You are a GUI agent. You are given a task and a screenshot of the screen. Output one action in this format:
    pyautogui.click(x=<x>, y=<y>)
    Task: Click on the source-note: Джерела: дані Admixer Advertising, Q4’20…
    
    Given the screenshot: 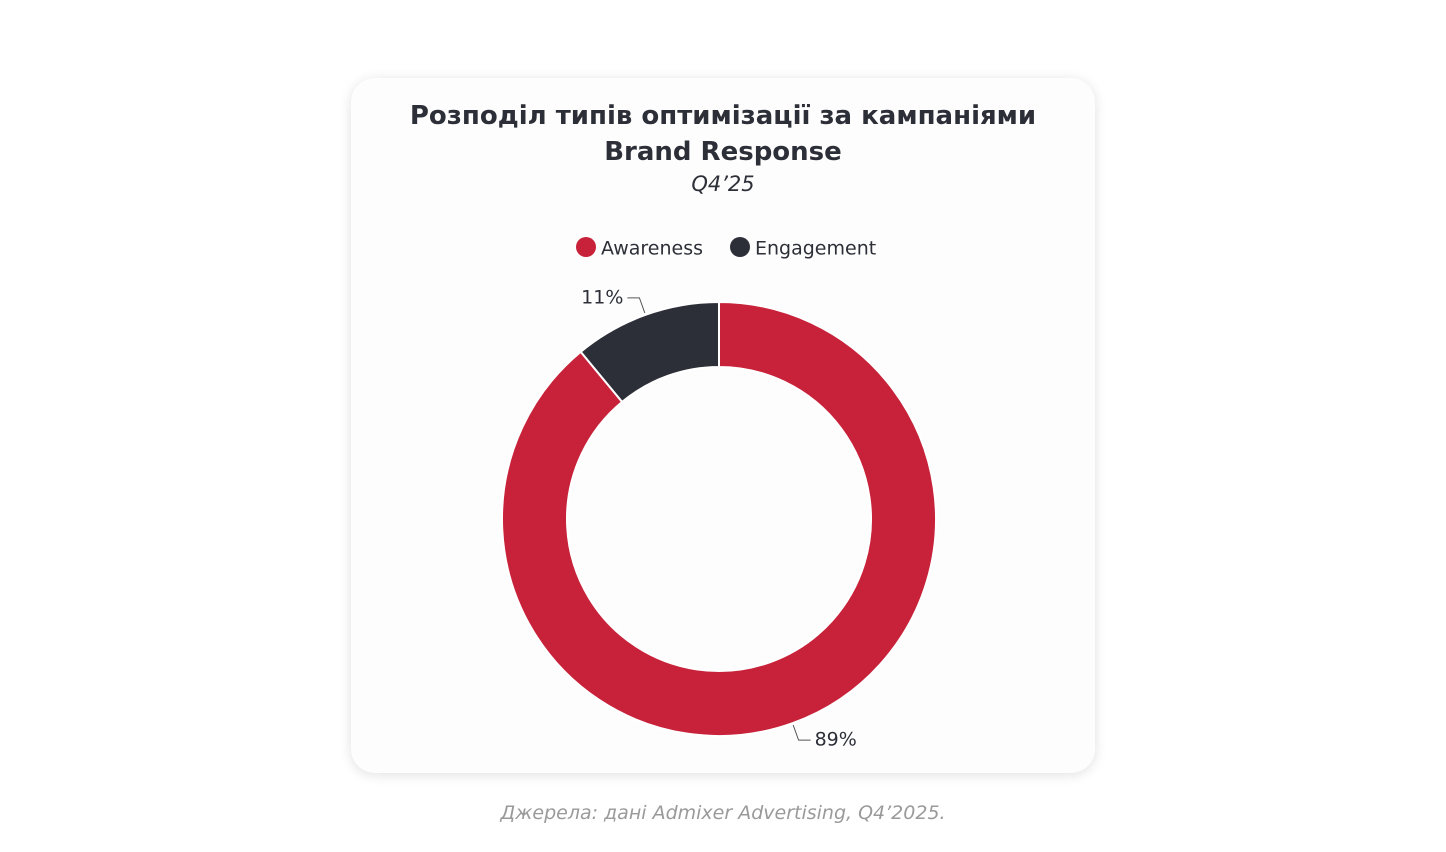 What is the action you would take?
    pyautogui.click(x=723, y=813)
    